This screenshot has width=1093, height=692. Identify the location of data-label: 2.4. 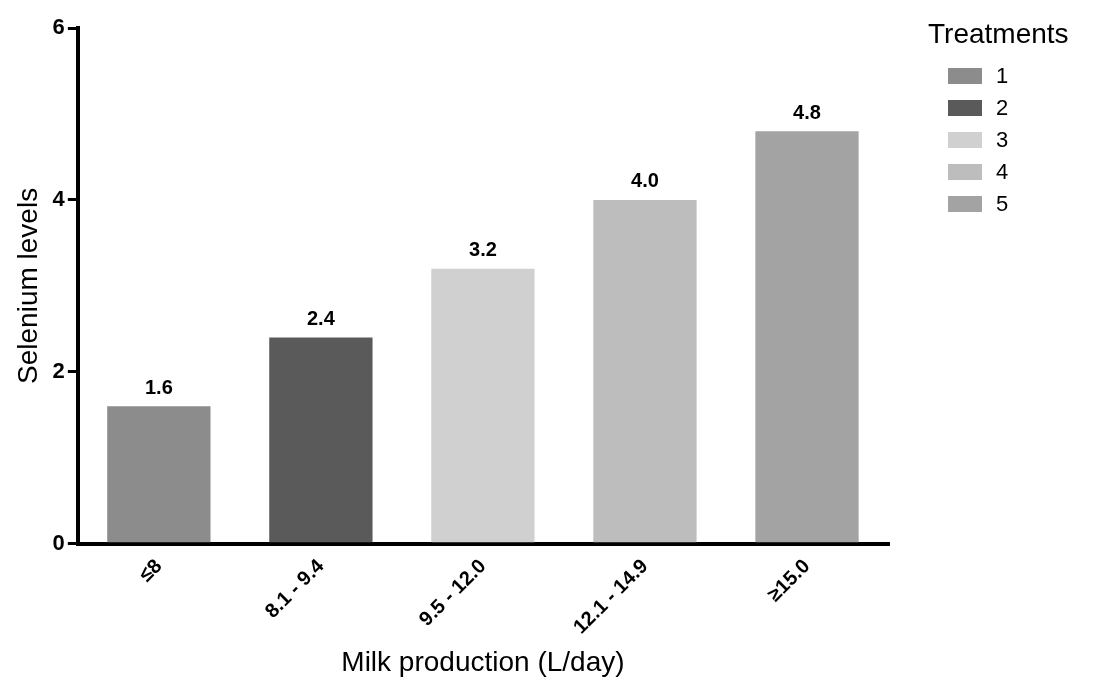
(321, 318).